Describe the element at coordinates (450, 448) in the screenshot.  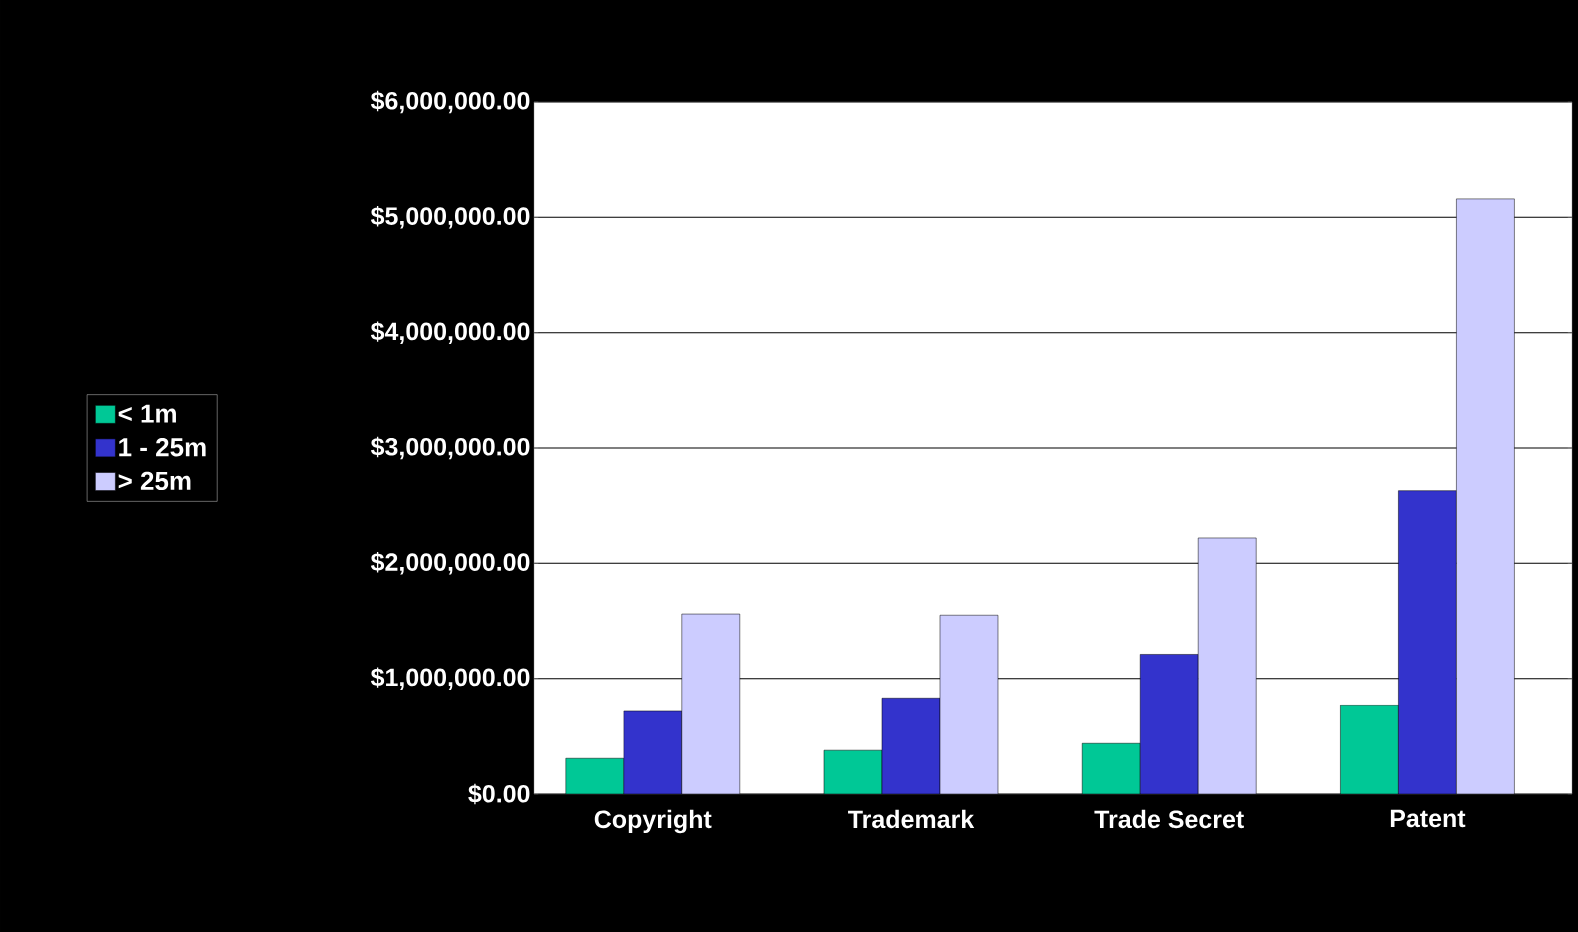
I see `y-tick-label: $3,000,000.00` at that location.